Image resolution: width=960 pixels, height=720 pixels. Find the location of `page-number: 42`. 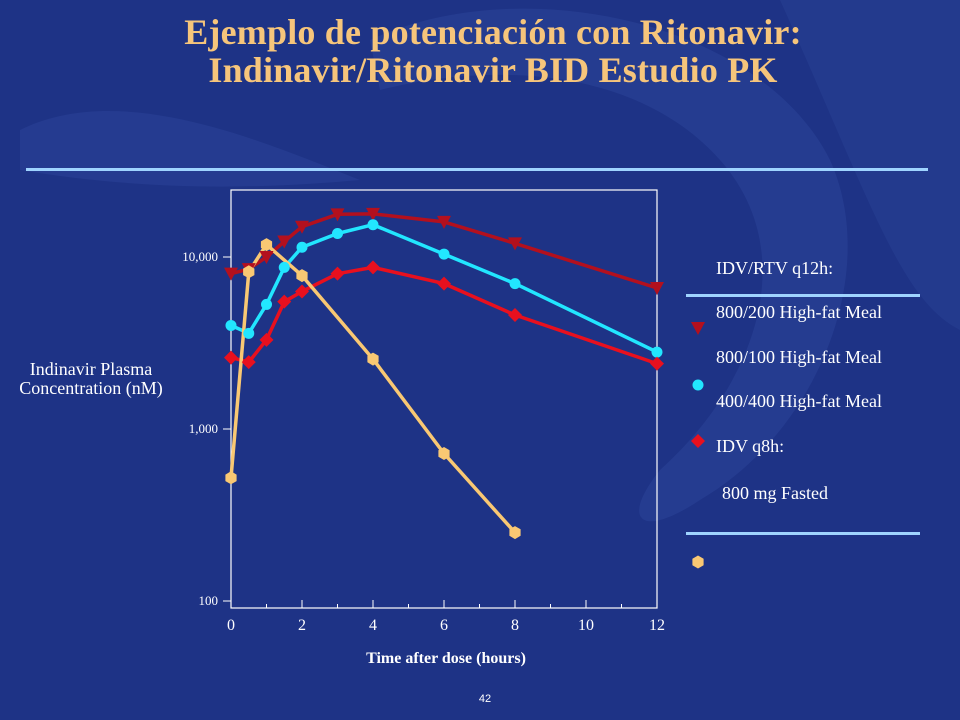

page-number: 42 is located at coordinates (485, 699).